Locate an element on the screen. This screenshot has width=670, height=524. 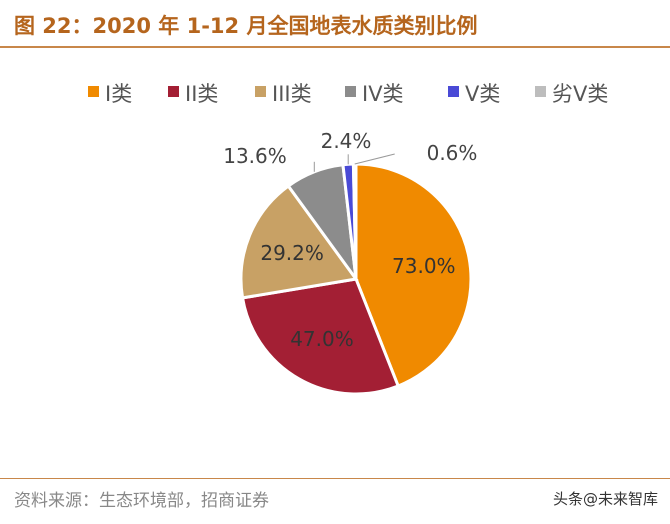
data-label: 29.2% is located at coordinates (292, 253).